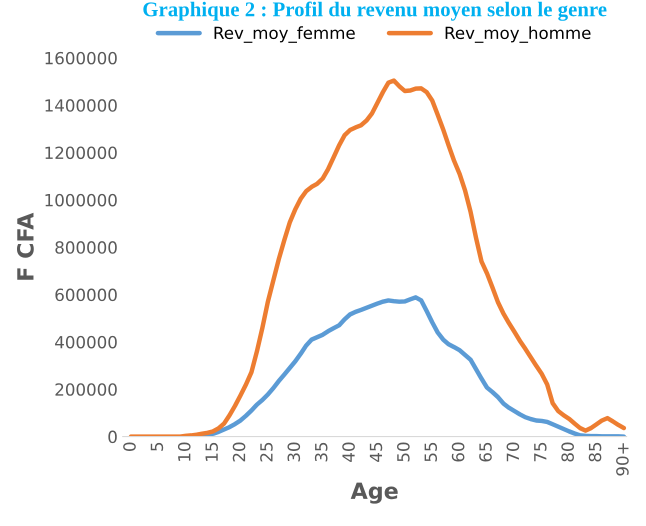 The height and width of the screenshot is (526, 646). I want to click on y-tick-label: 1400000, so click(81, 105).